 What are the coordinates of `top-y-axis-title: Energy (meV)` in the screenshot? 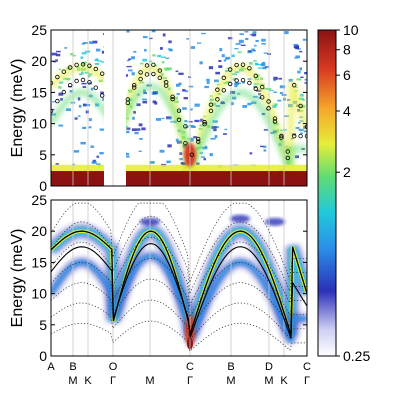 It's located at (17, 108).